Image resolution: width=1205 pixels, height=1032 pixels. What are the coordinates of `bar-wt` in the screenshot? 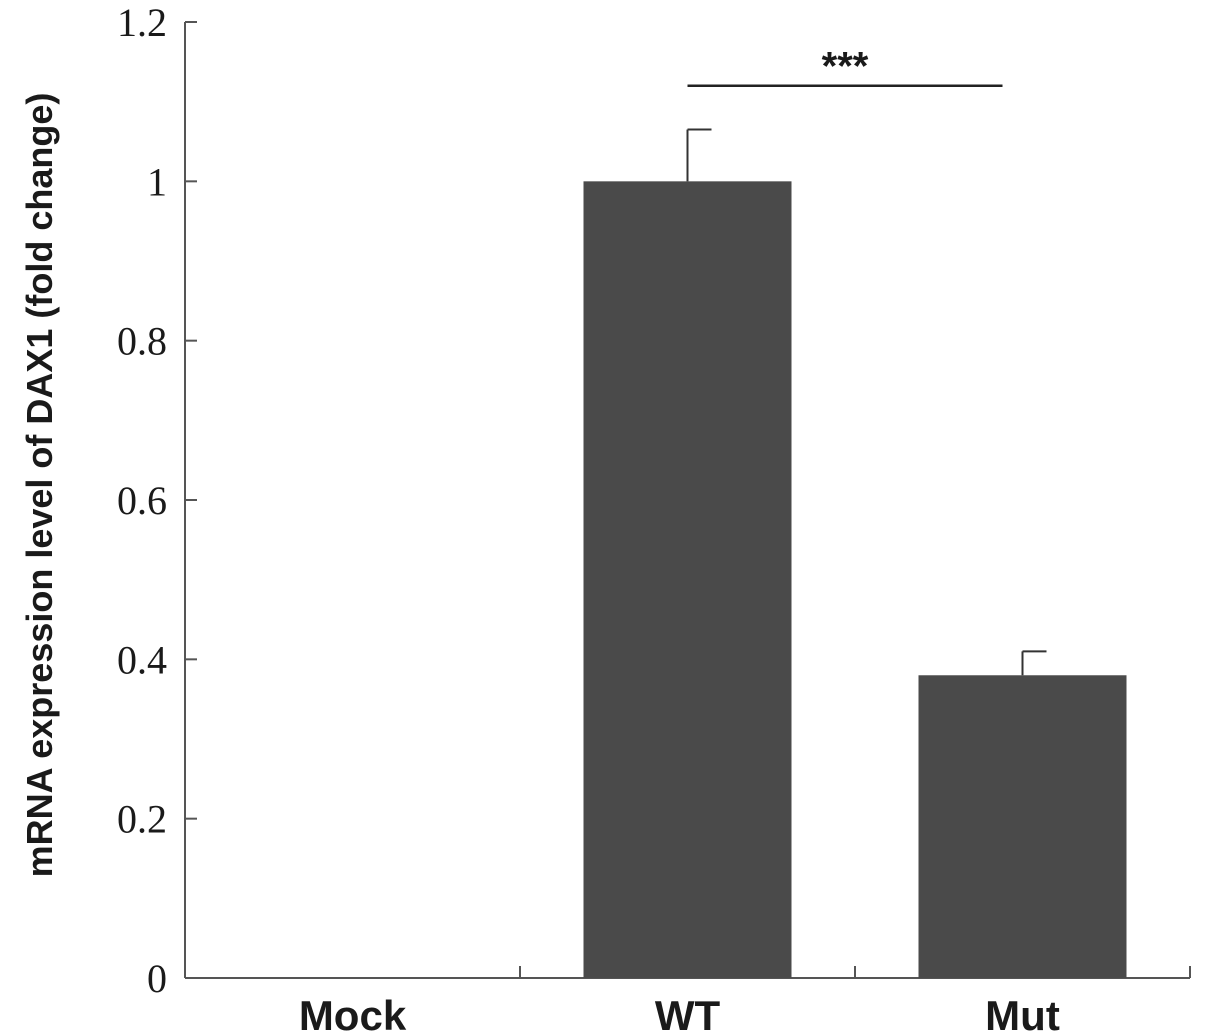 It's located at (687, 580).